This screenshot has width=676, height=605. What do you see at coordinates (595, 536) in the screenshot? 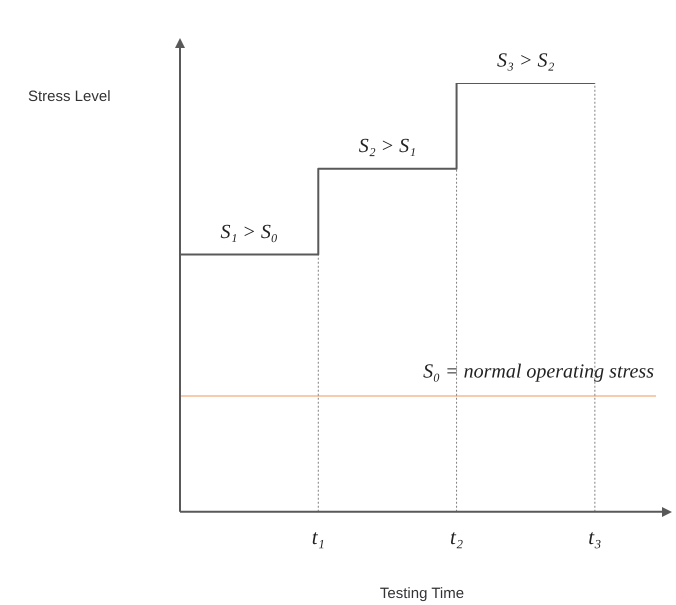
I see `x-tick-label: t₃` at bounding box center [595, 536].